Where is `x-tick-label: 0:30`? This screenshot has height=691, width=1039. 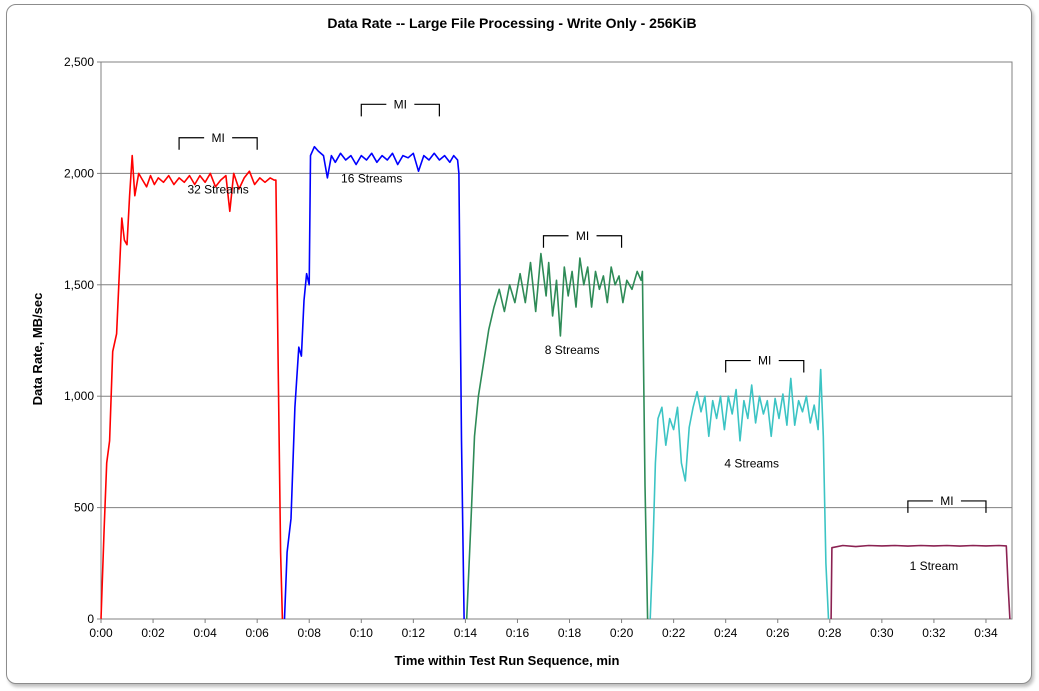 x-tick-label: 0:30 is located at coordinates (882, 633).